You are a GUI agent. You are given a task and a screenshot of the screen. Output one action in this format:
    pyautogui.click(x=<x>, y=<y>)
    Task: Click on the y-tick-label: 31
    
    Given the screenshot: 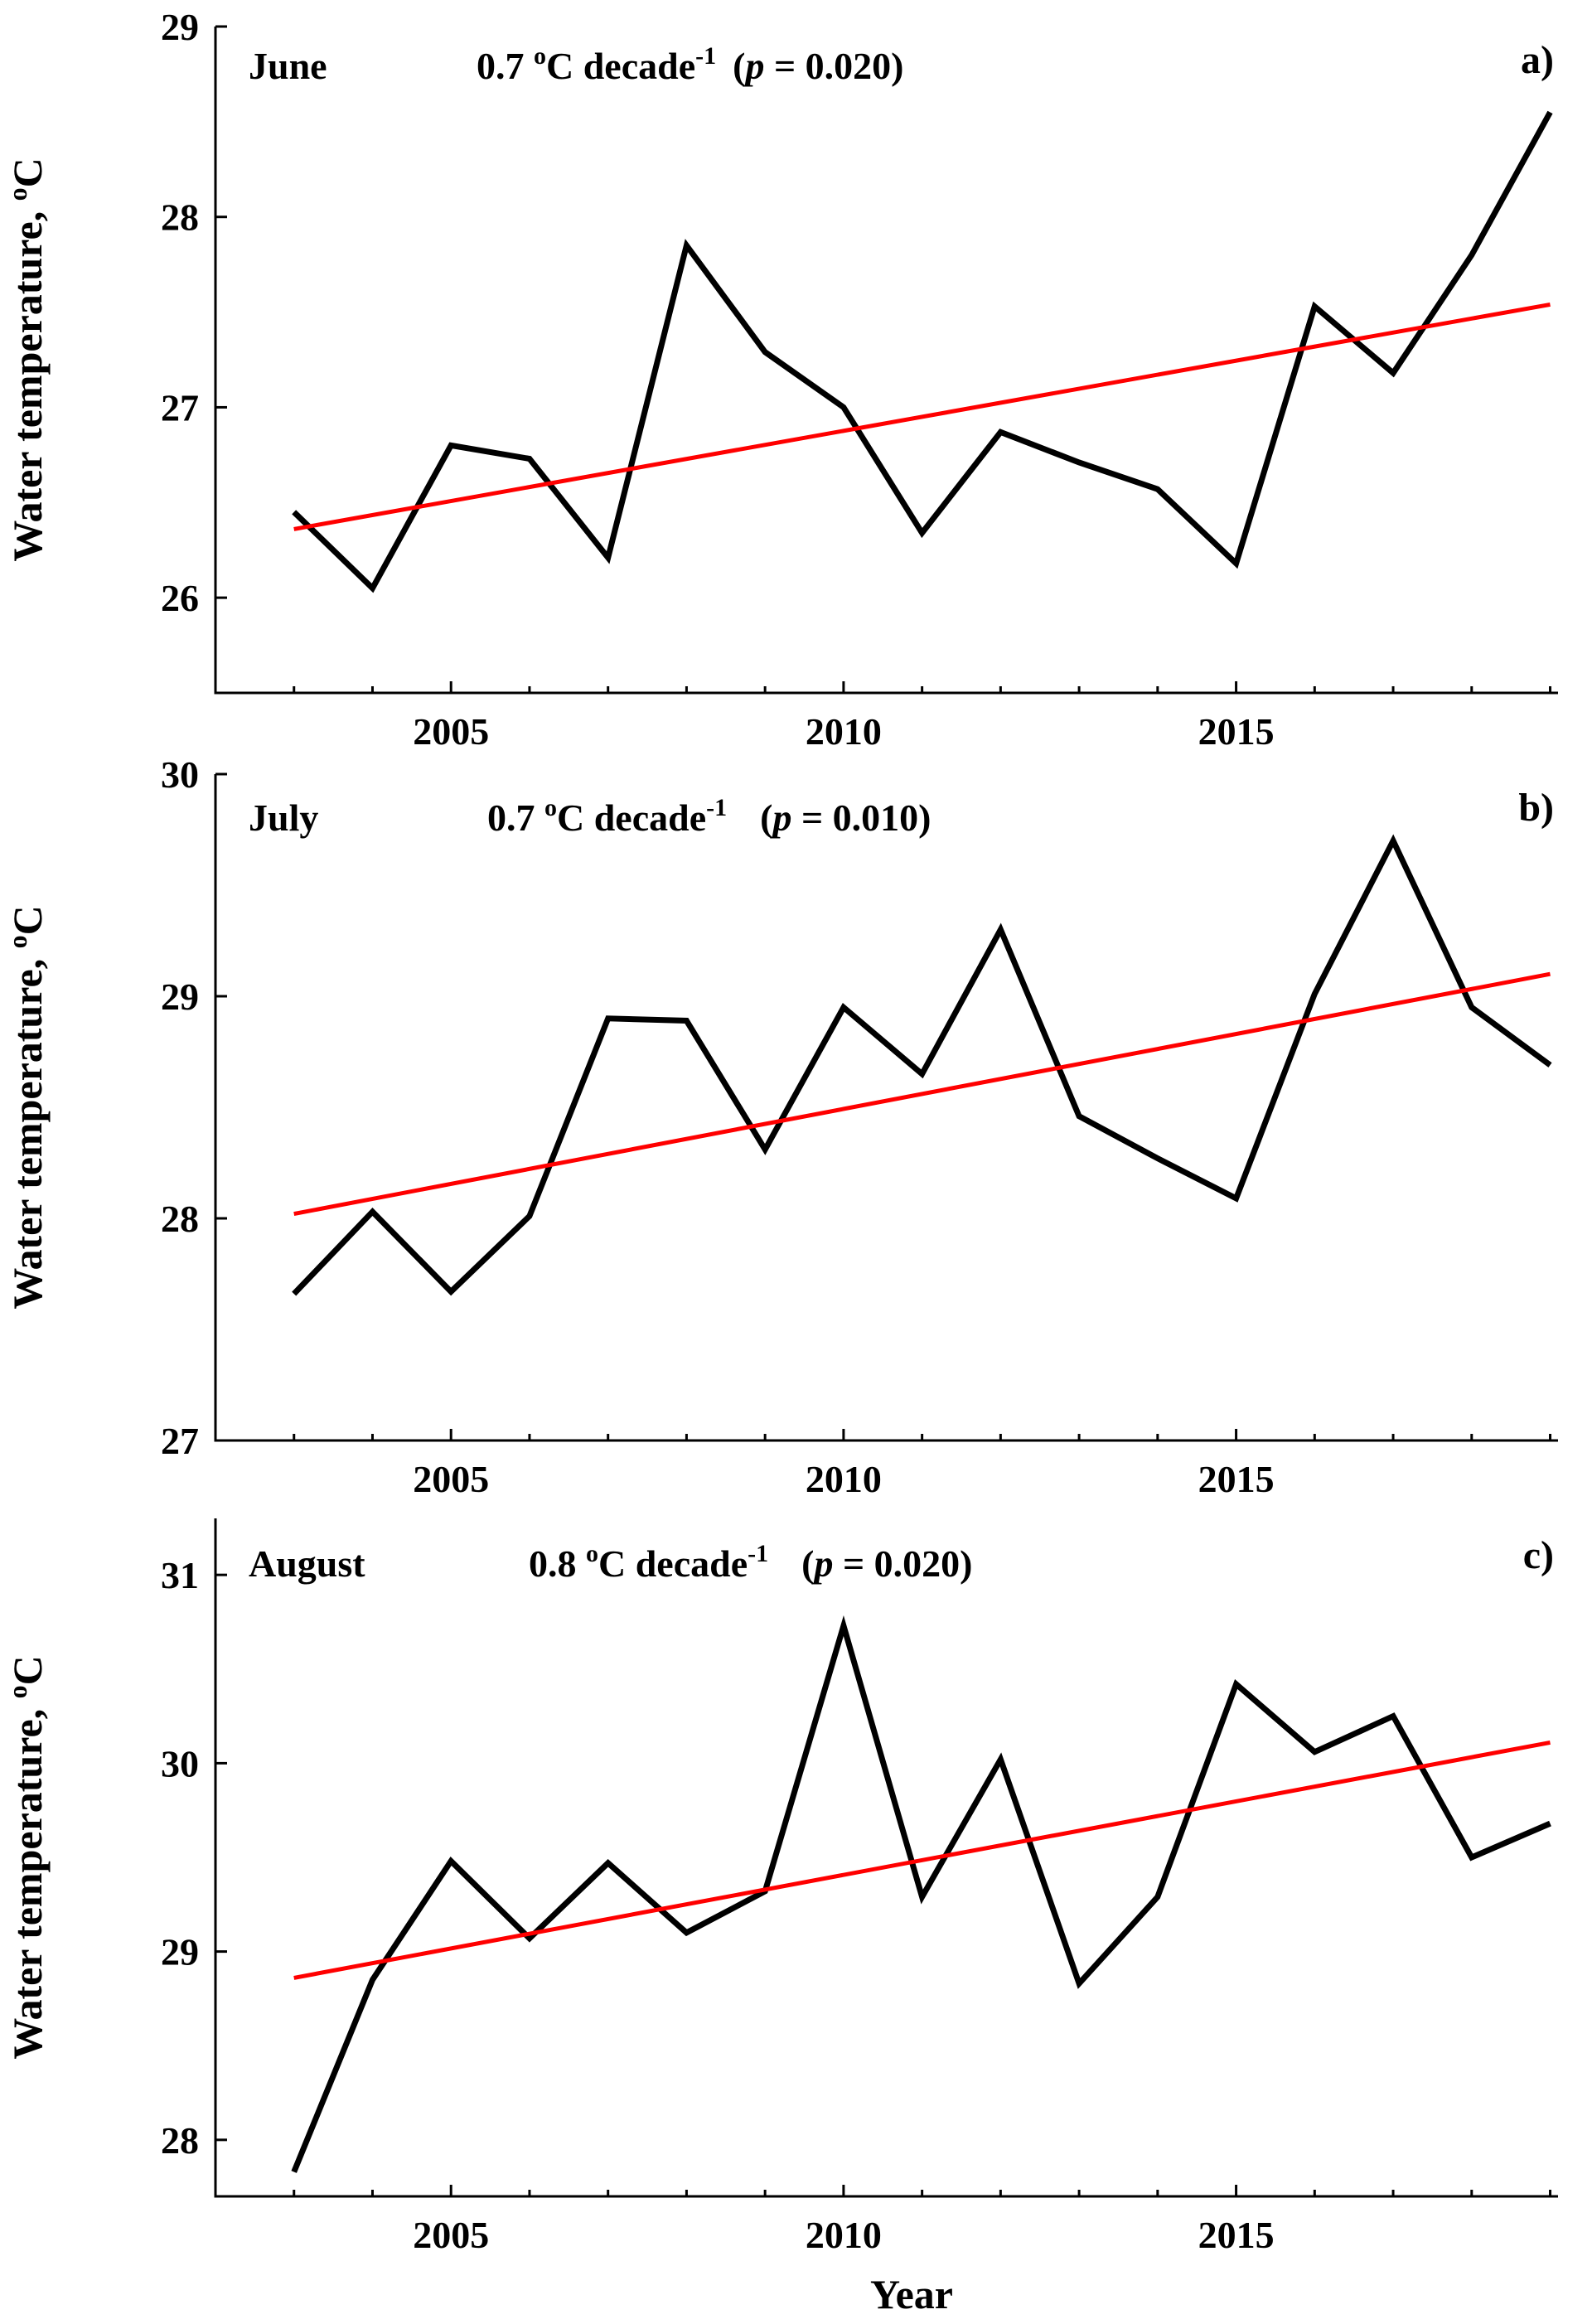 What is the action you would take?
    pyautogui.click(x=180, y=1575)
    